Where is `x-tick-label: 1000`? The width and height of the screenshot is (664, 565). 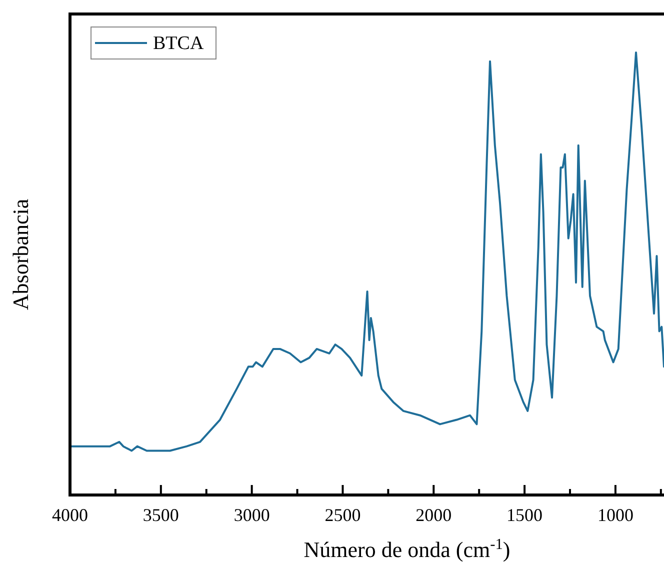
x-tick-label: 1000 is located at coordinates (615, 515).